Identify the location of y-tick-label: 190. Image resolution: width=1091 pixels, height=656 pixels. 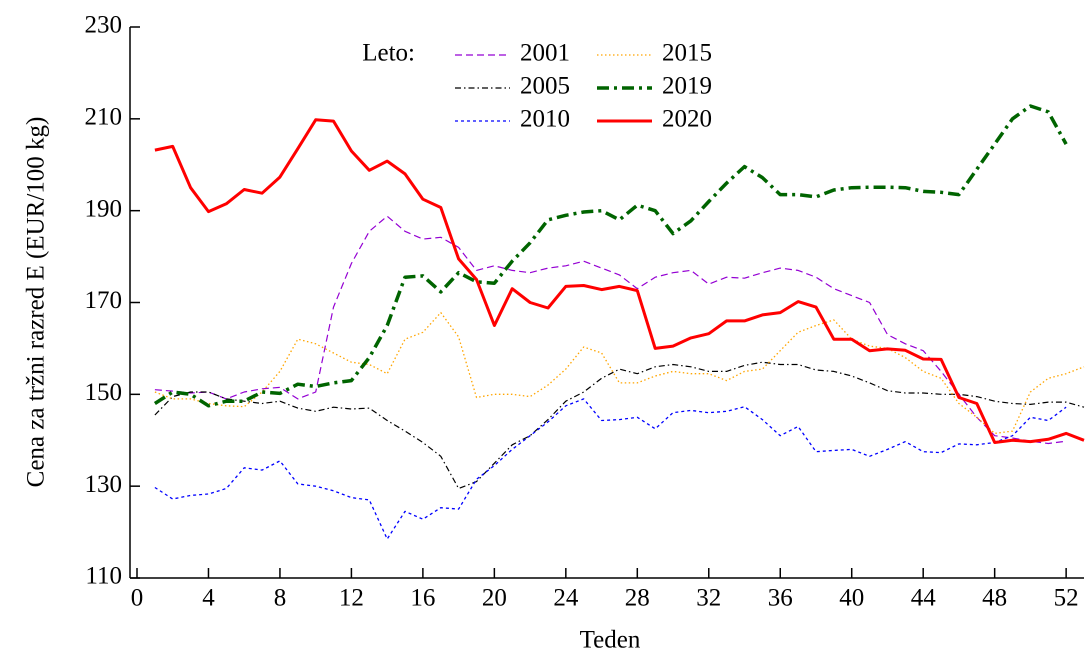
(104, 208).